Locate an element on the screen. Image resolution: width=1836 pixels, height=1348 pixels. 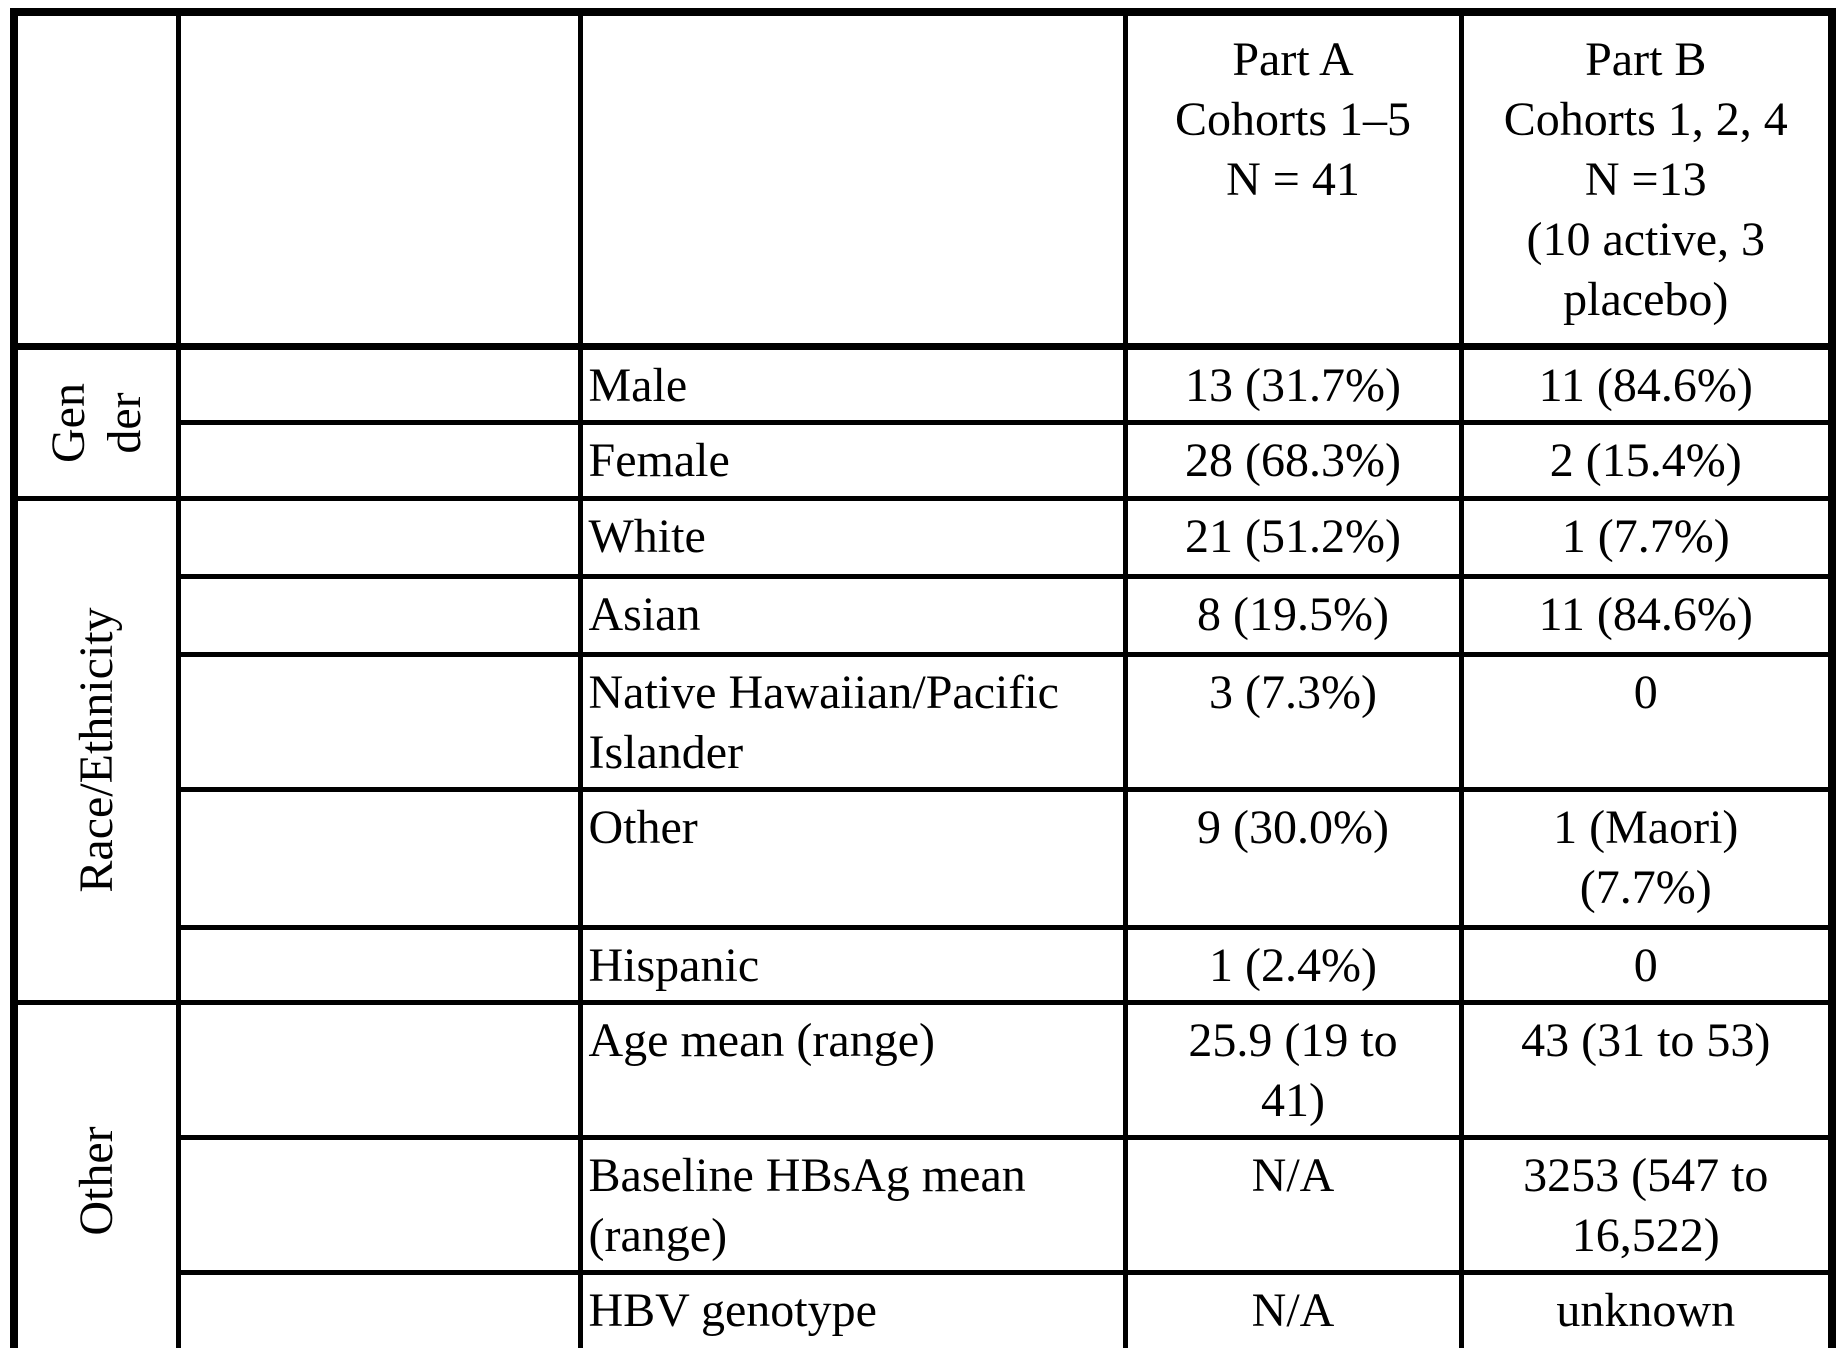
row-label-baseline-hbsag: Baseline HBsAg mean (range) is located at coordinates (852, 1204).